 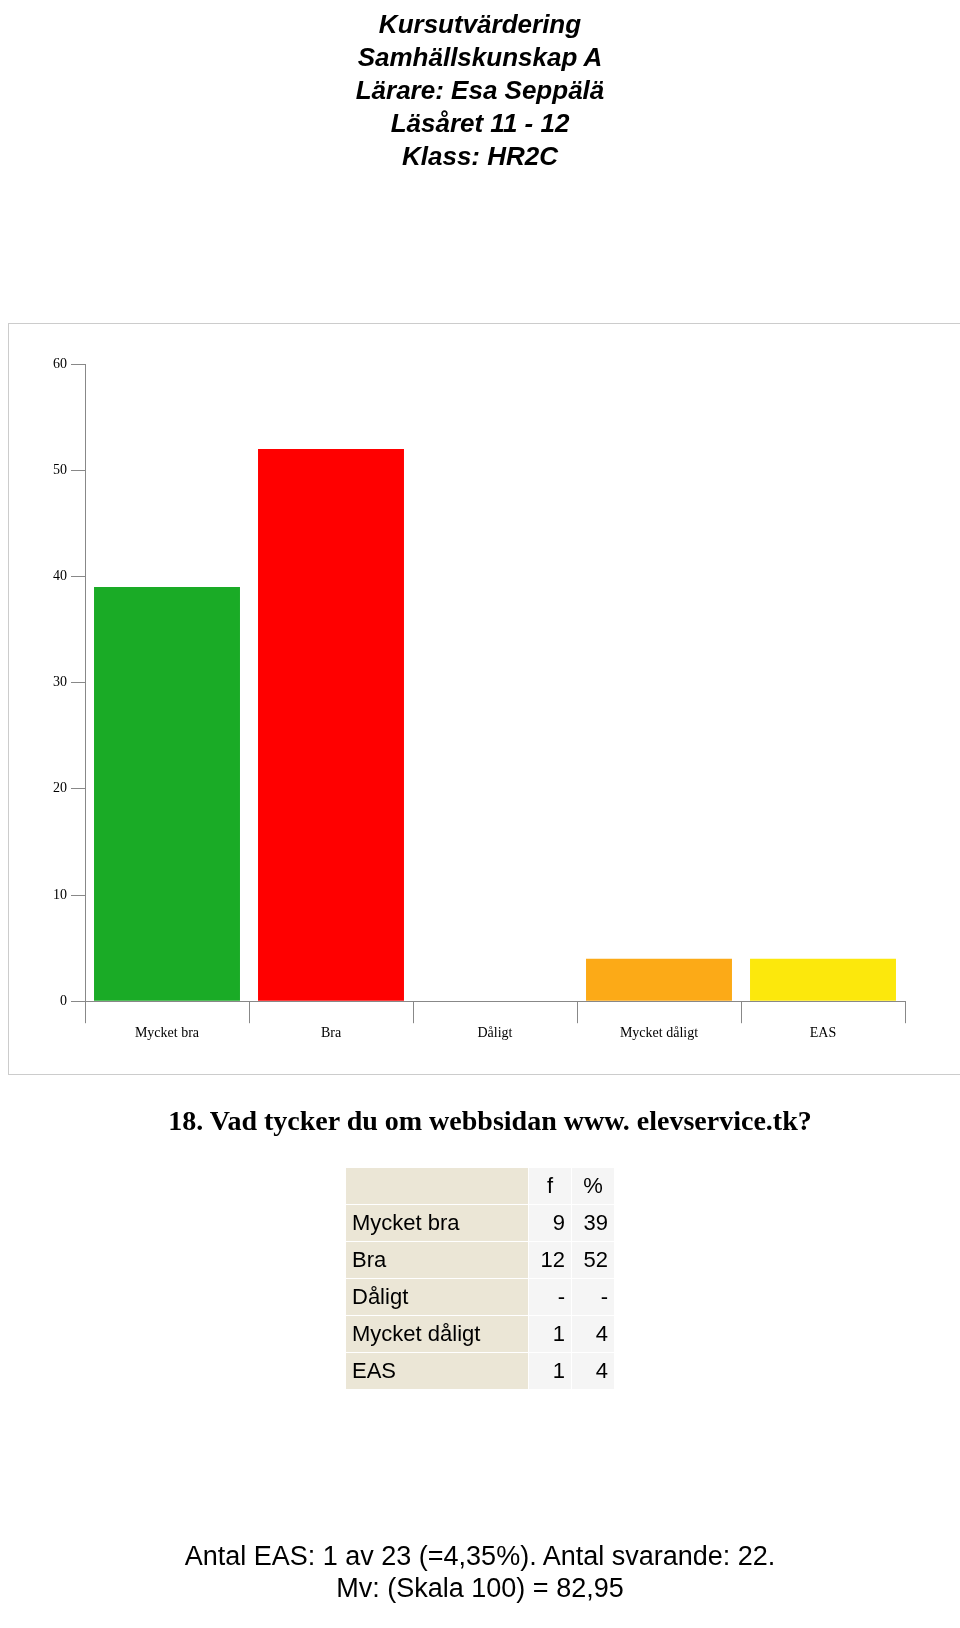 What do you see at coordinates (374, 1370) in the screenshot?
I see `category-label: EAS` at bounding box center [374, 1370].